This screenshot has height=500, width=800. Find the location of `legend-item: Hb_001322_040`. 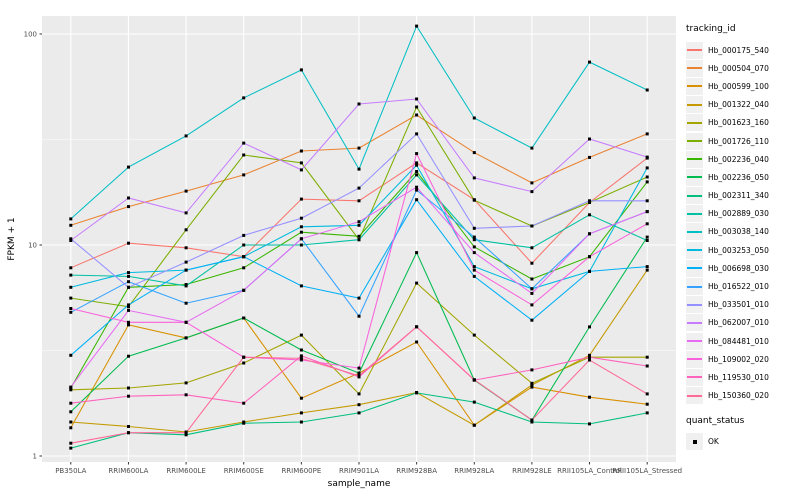

legend-item: Hb_001322_040 is located at coordinates (742, 105).